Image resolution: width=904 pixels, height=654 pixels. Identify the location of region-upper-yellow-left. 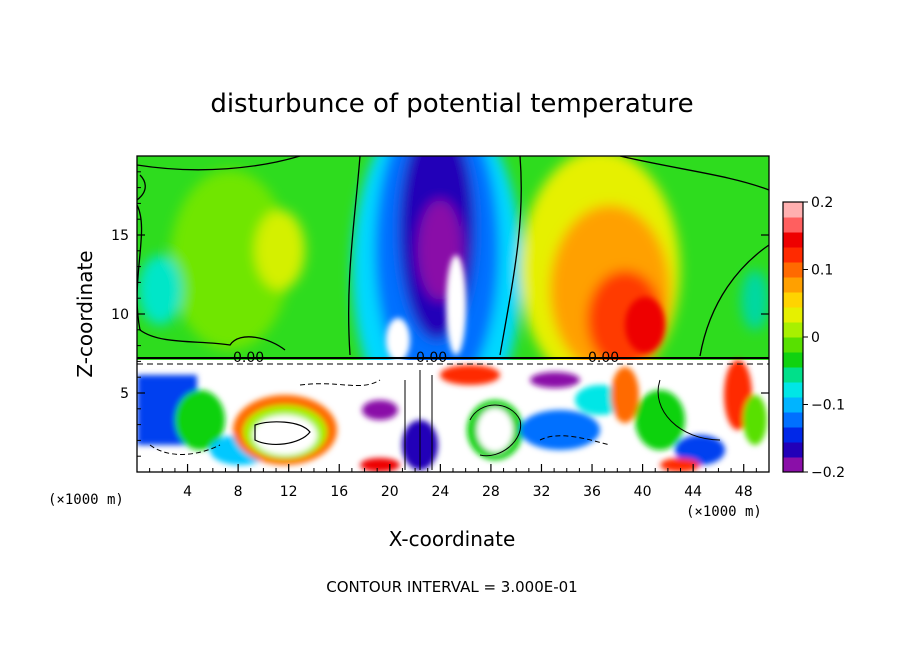
(280, 250).